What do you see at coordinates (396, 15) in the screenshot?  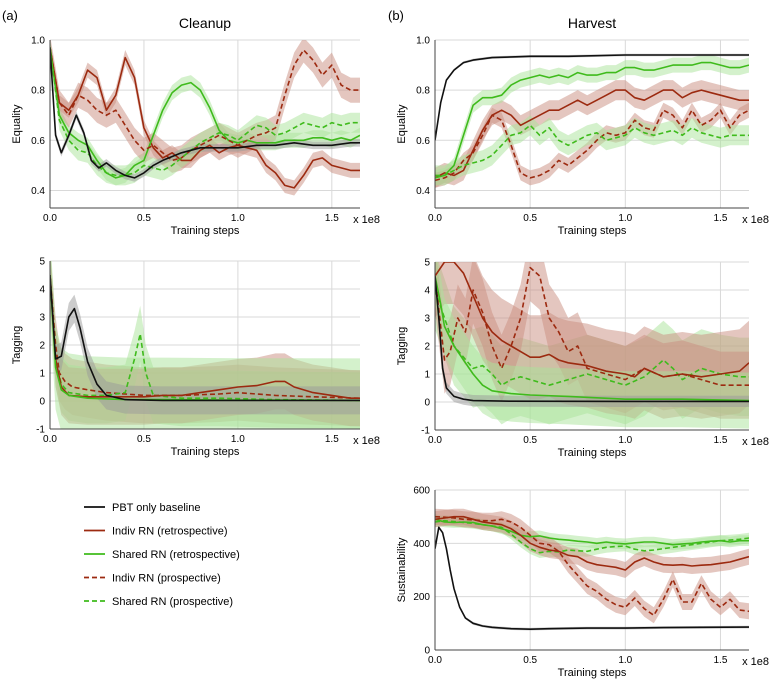 I see `panel-label-b: (b)` at bounding box center [396, 15].